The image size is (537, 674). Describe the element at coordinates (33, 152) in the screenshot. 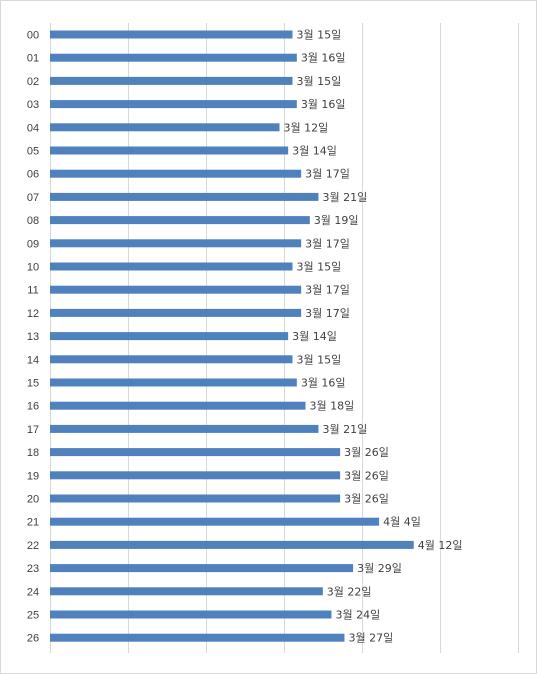

I see `category-tick-label: 05` at that location.